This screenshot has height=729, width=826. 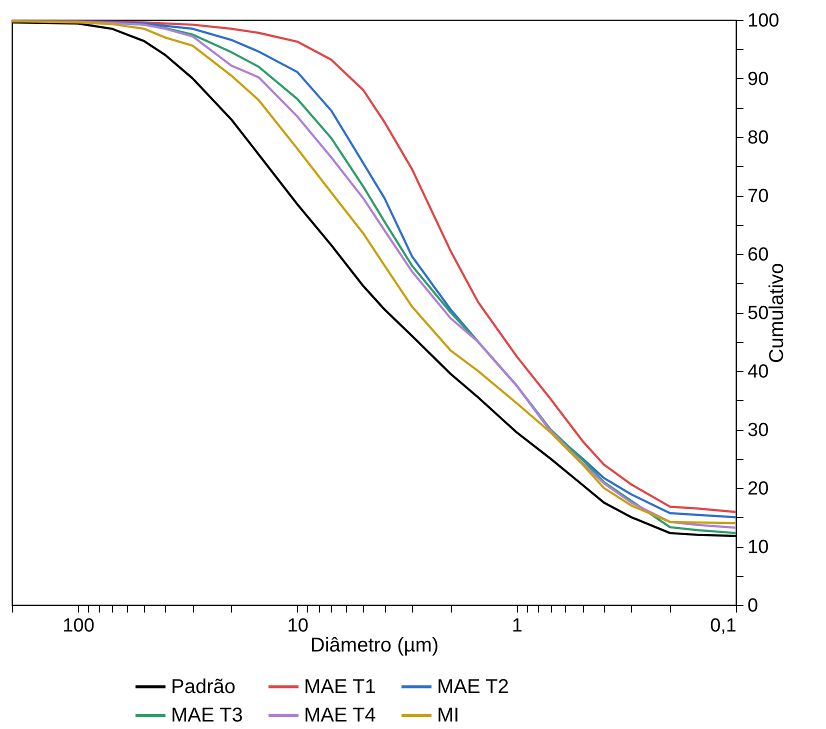 I want to click on x-tick-label: 100, so click(x=78, y=626).